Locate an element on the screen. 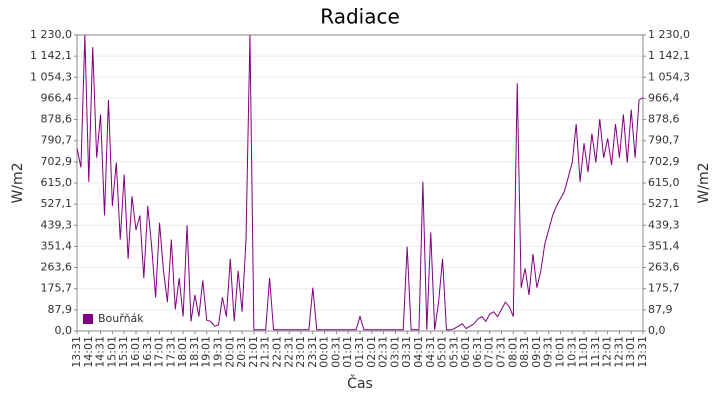 The width and height of the screenshot is (720, 400). x-tick-label: 11:31 is located at coordinates (595, 352).